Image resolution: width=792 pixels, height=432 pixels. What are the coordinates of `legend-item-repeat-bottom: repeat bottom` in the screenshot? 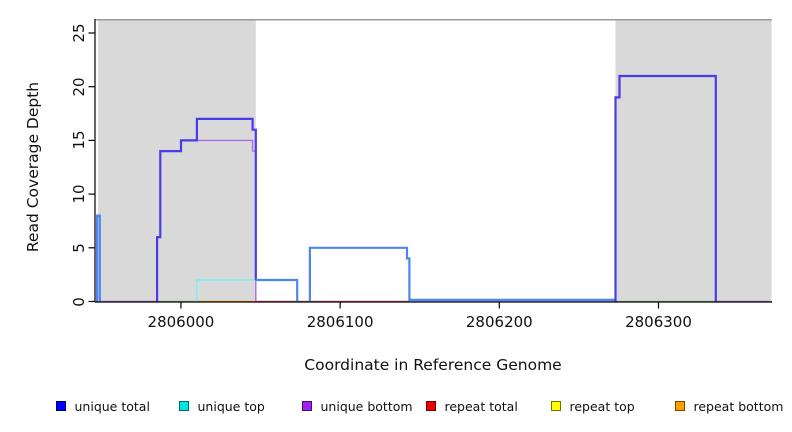 It's located at (729, 406).